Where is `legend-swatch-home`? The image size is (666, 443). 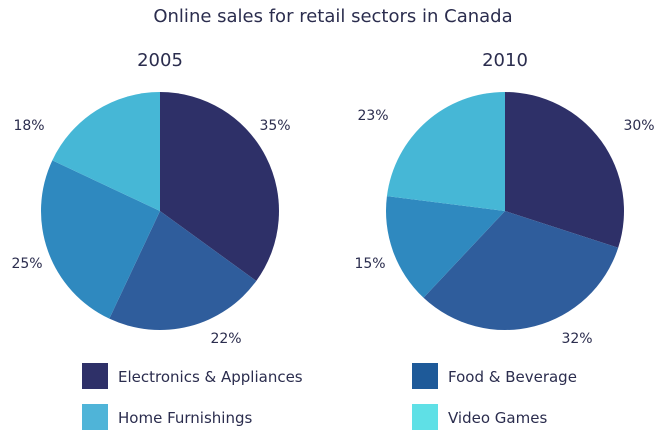 legend-swatch-home is located at coordinates (95, 417).